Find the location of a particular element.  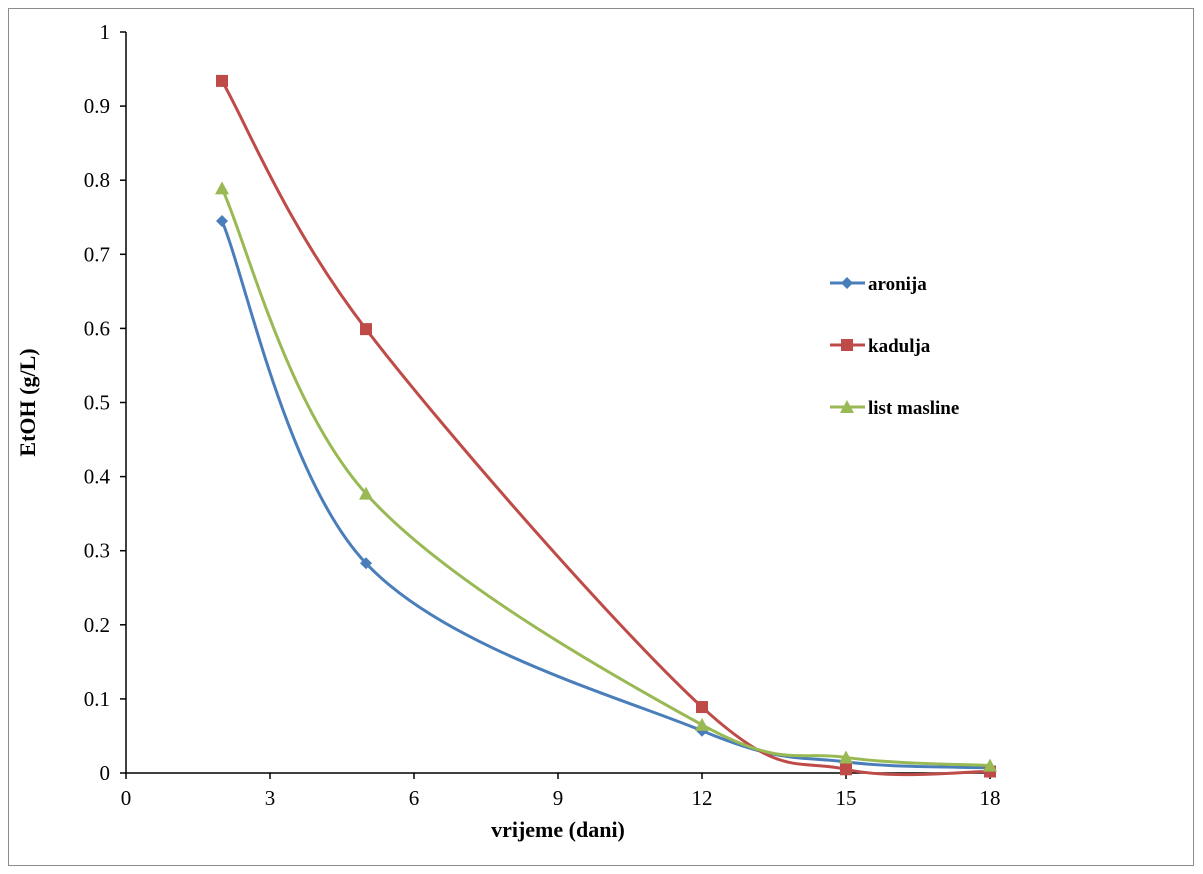

x-tick-label: 0 is located at coordinates (126, 798).